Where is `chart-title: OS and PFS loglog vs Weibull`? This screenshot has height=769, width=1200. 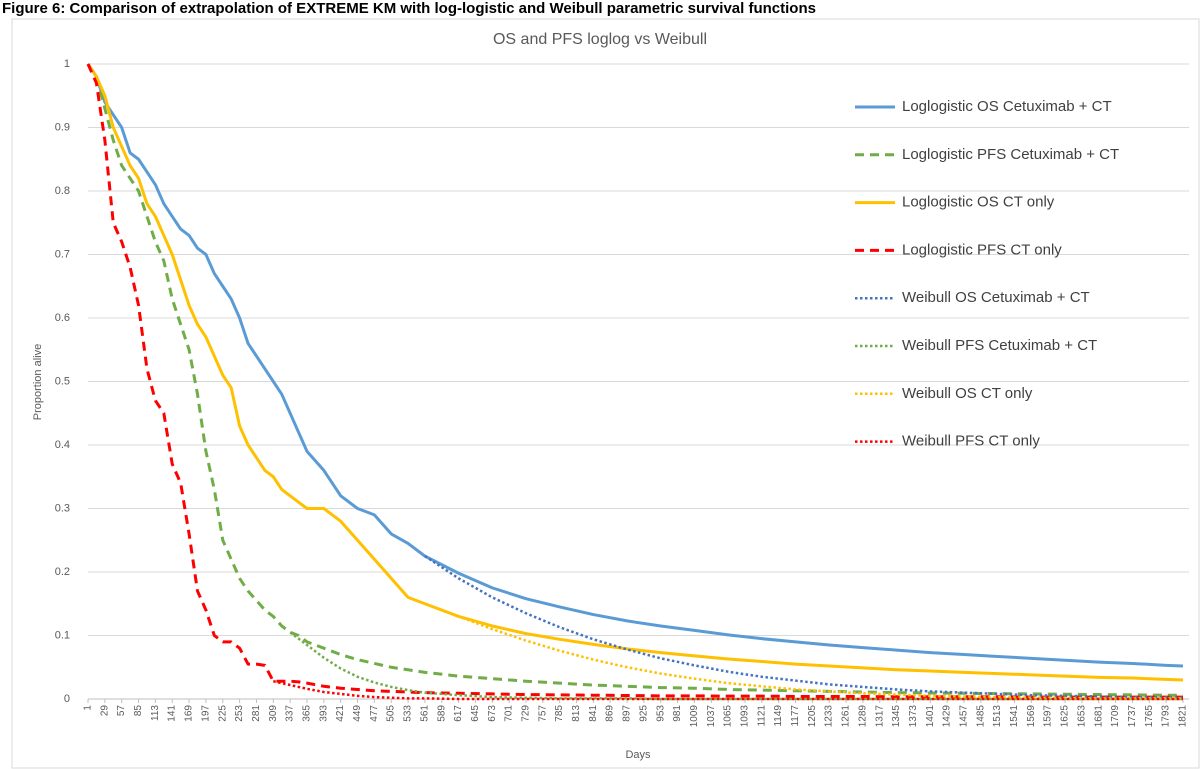
chart-title: OS and PFS loglog vs Weibull is located at coordinates (600, 39).